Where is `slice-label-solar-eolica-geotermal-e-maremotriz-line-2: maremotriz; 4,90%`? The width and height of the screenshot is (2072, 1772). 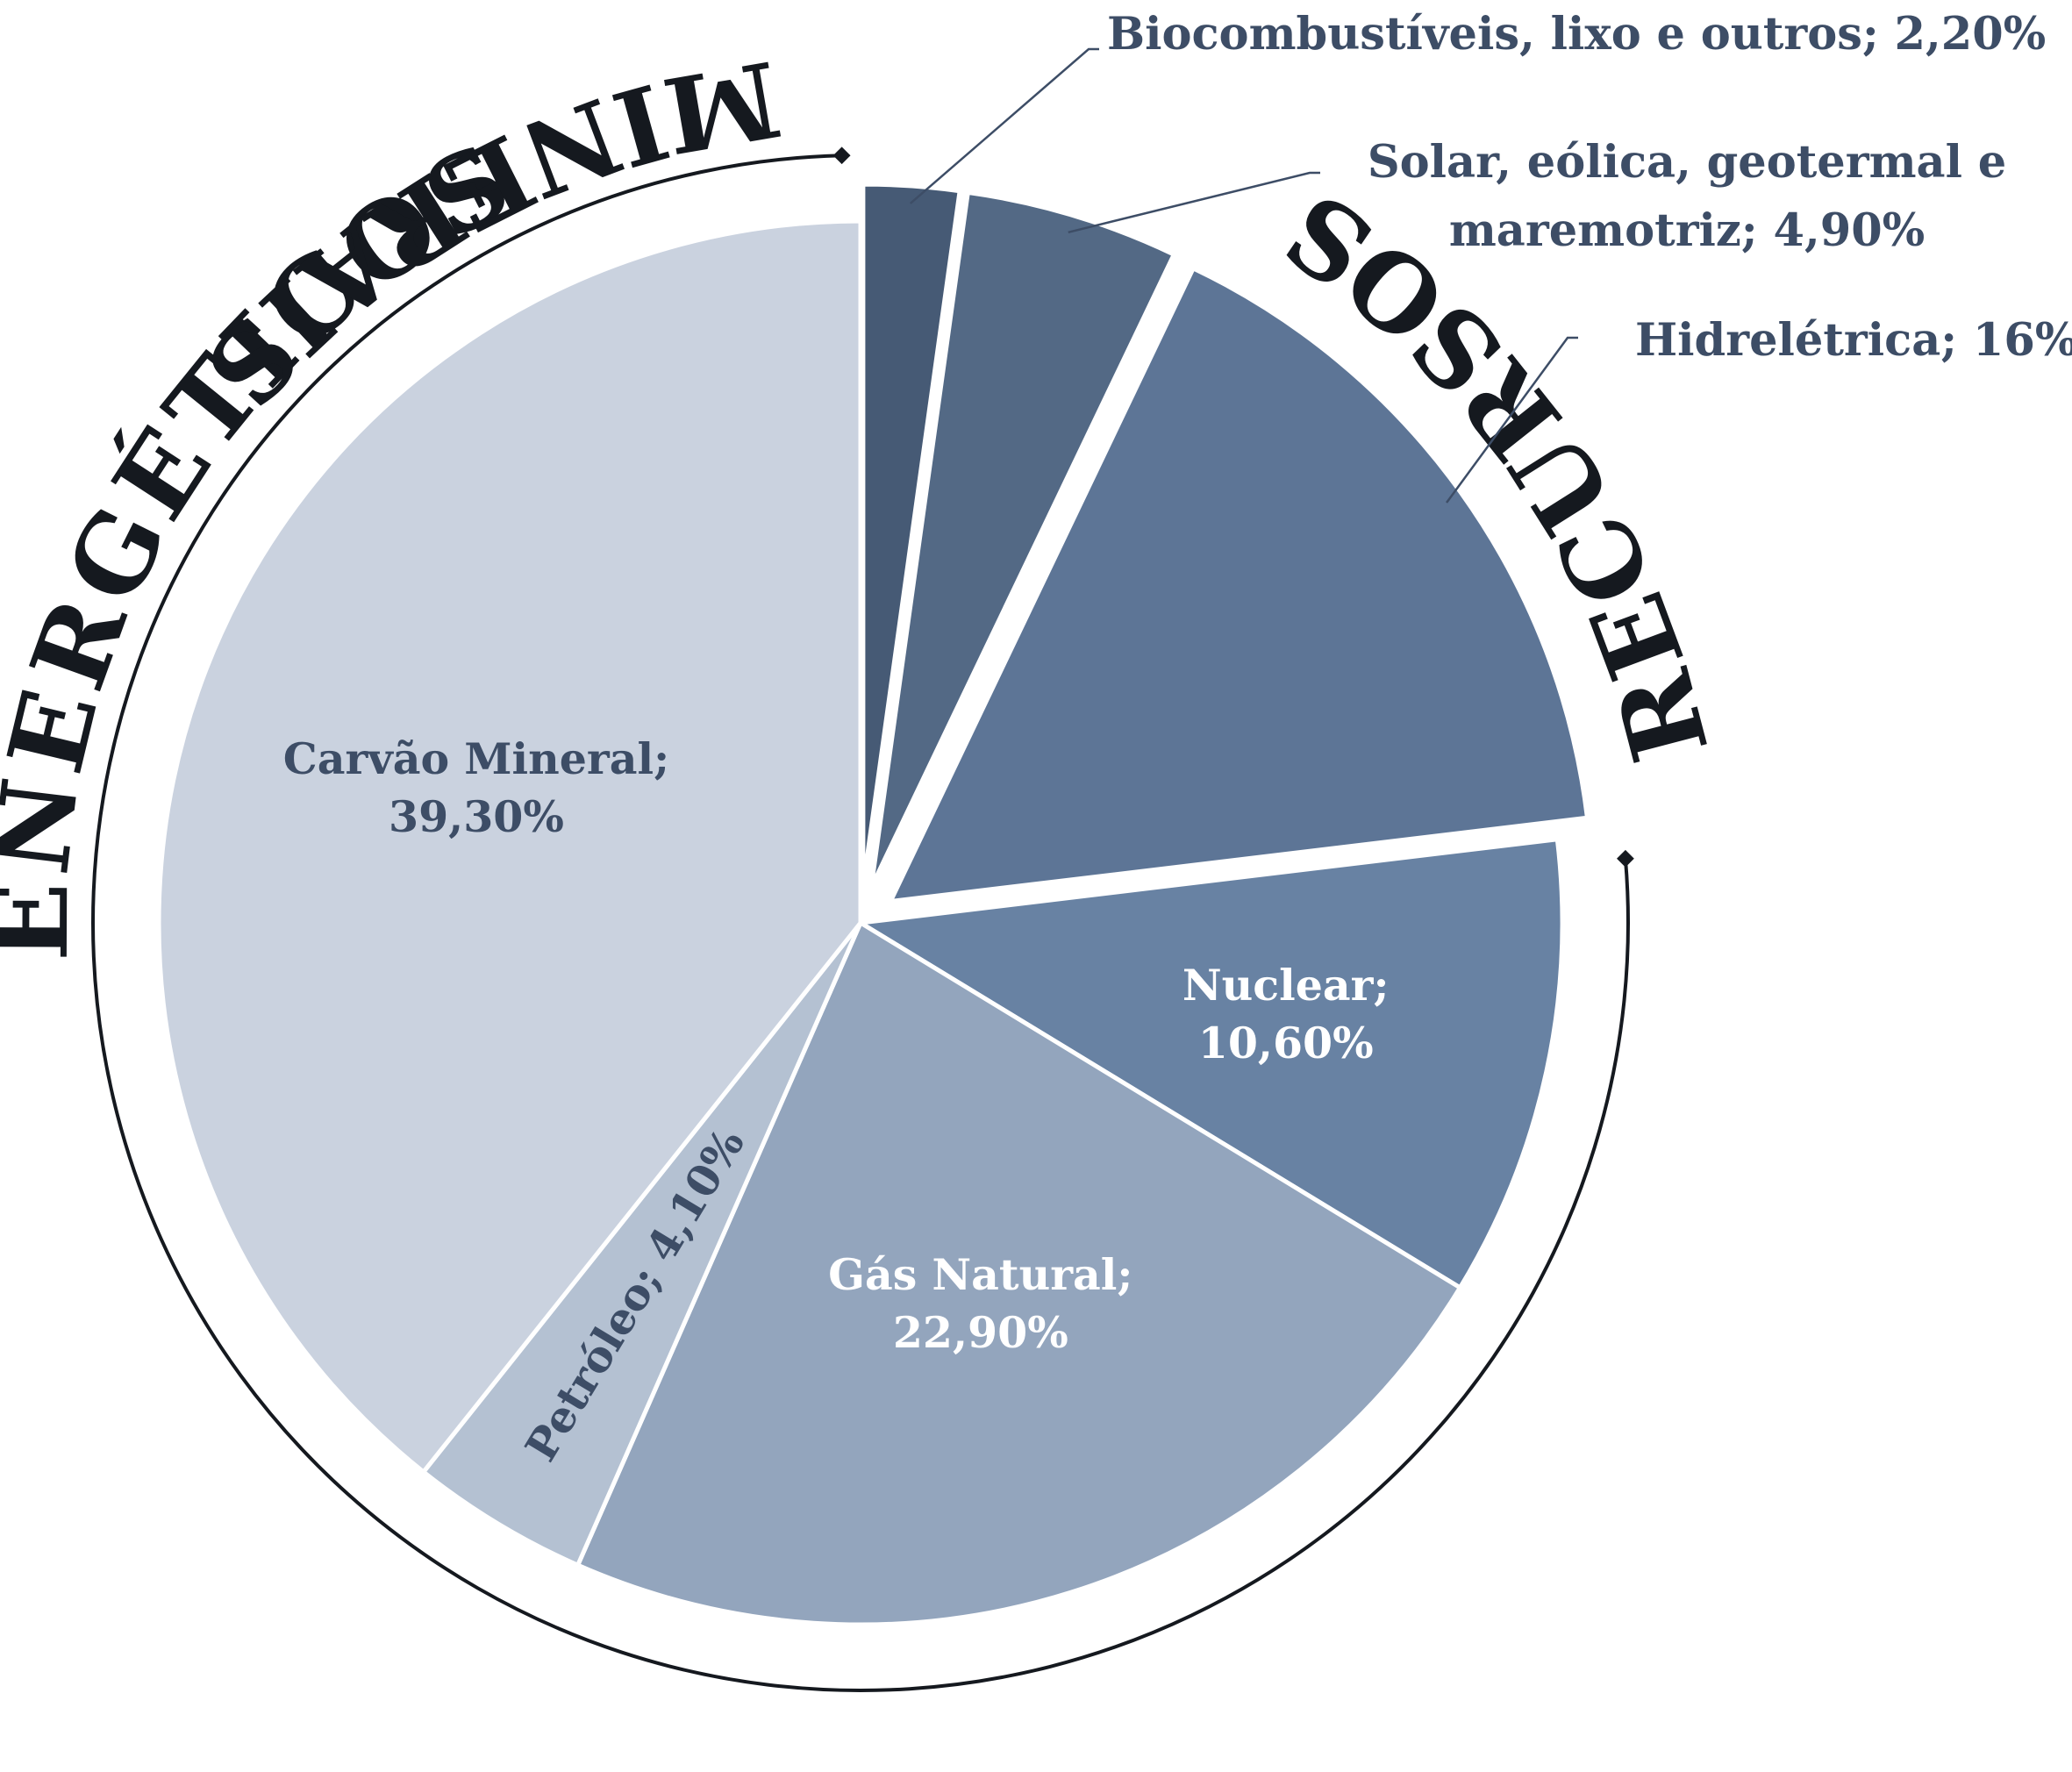
slice-label-solar-eolica-geotermal-e-maremotriz-line-2: maremotriz; 4,90% is located at coordinates (1687, 230).